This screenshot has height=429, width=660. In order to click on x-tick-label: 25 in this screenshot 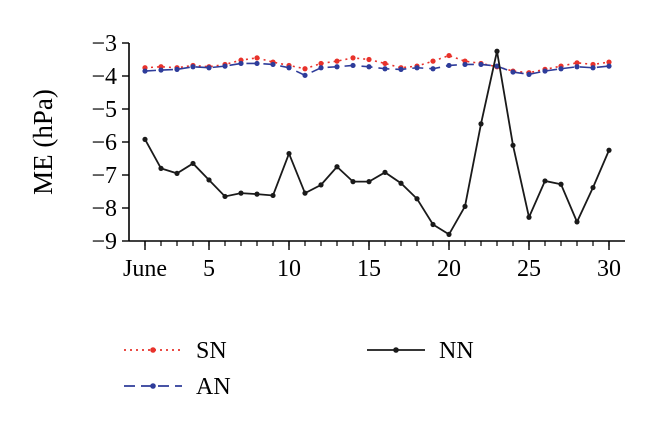, I will do `click(529, 269)`.